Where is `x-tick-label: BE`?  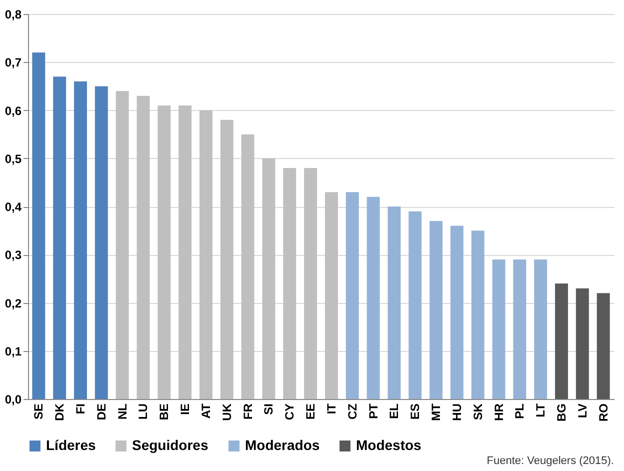 x-tick-label: BE is located at coordinates (164, 412).